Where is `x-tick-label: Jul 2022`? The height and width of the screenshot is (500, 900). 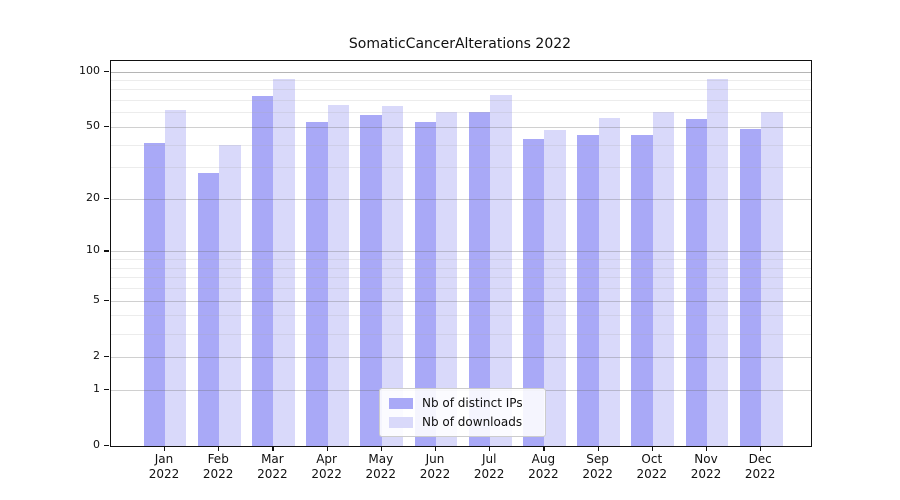 x-tick-label: Jul 2022 is located at coordinates (489, 466).